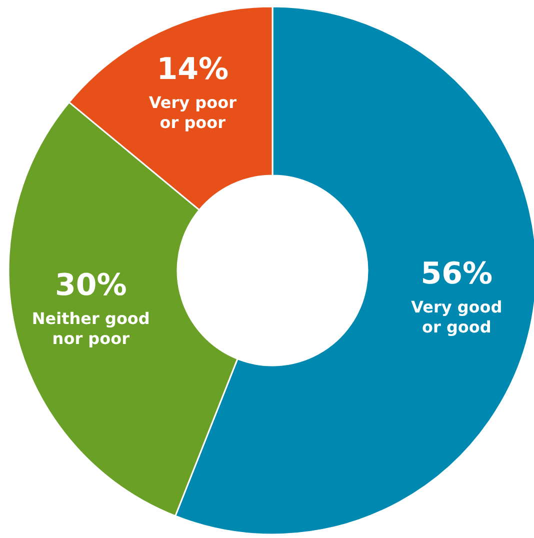  I want to click on data-label: 30%, so click(90, 286).